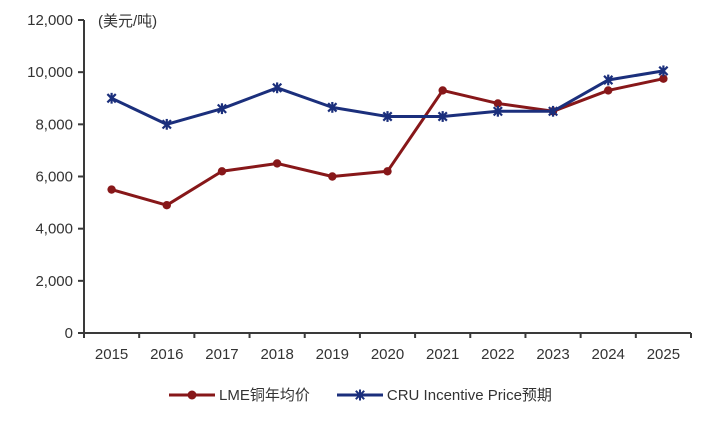 The height and width of the screenshot is (424, 720). I want to click on y-tick-label: 2,000, so click(54, 281).